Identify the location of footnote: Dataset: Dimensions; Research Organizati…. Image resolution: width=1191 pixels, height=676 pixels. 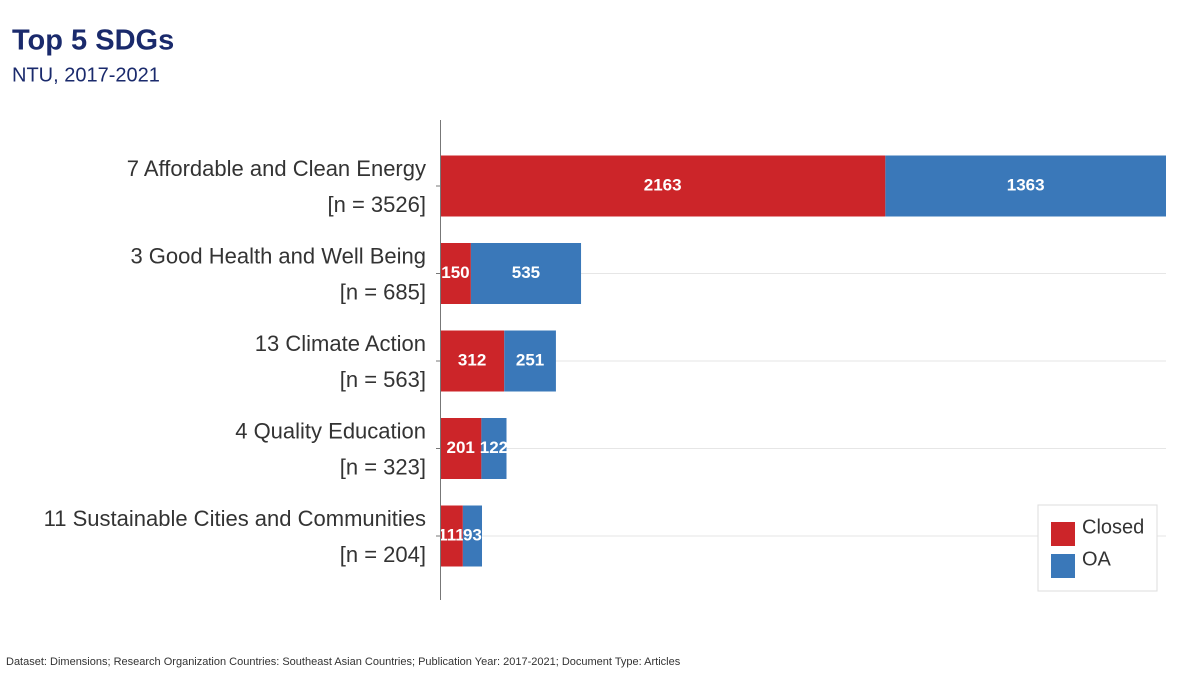
(343, 662).